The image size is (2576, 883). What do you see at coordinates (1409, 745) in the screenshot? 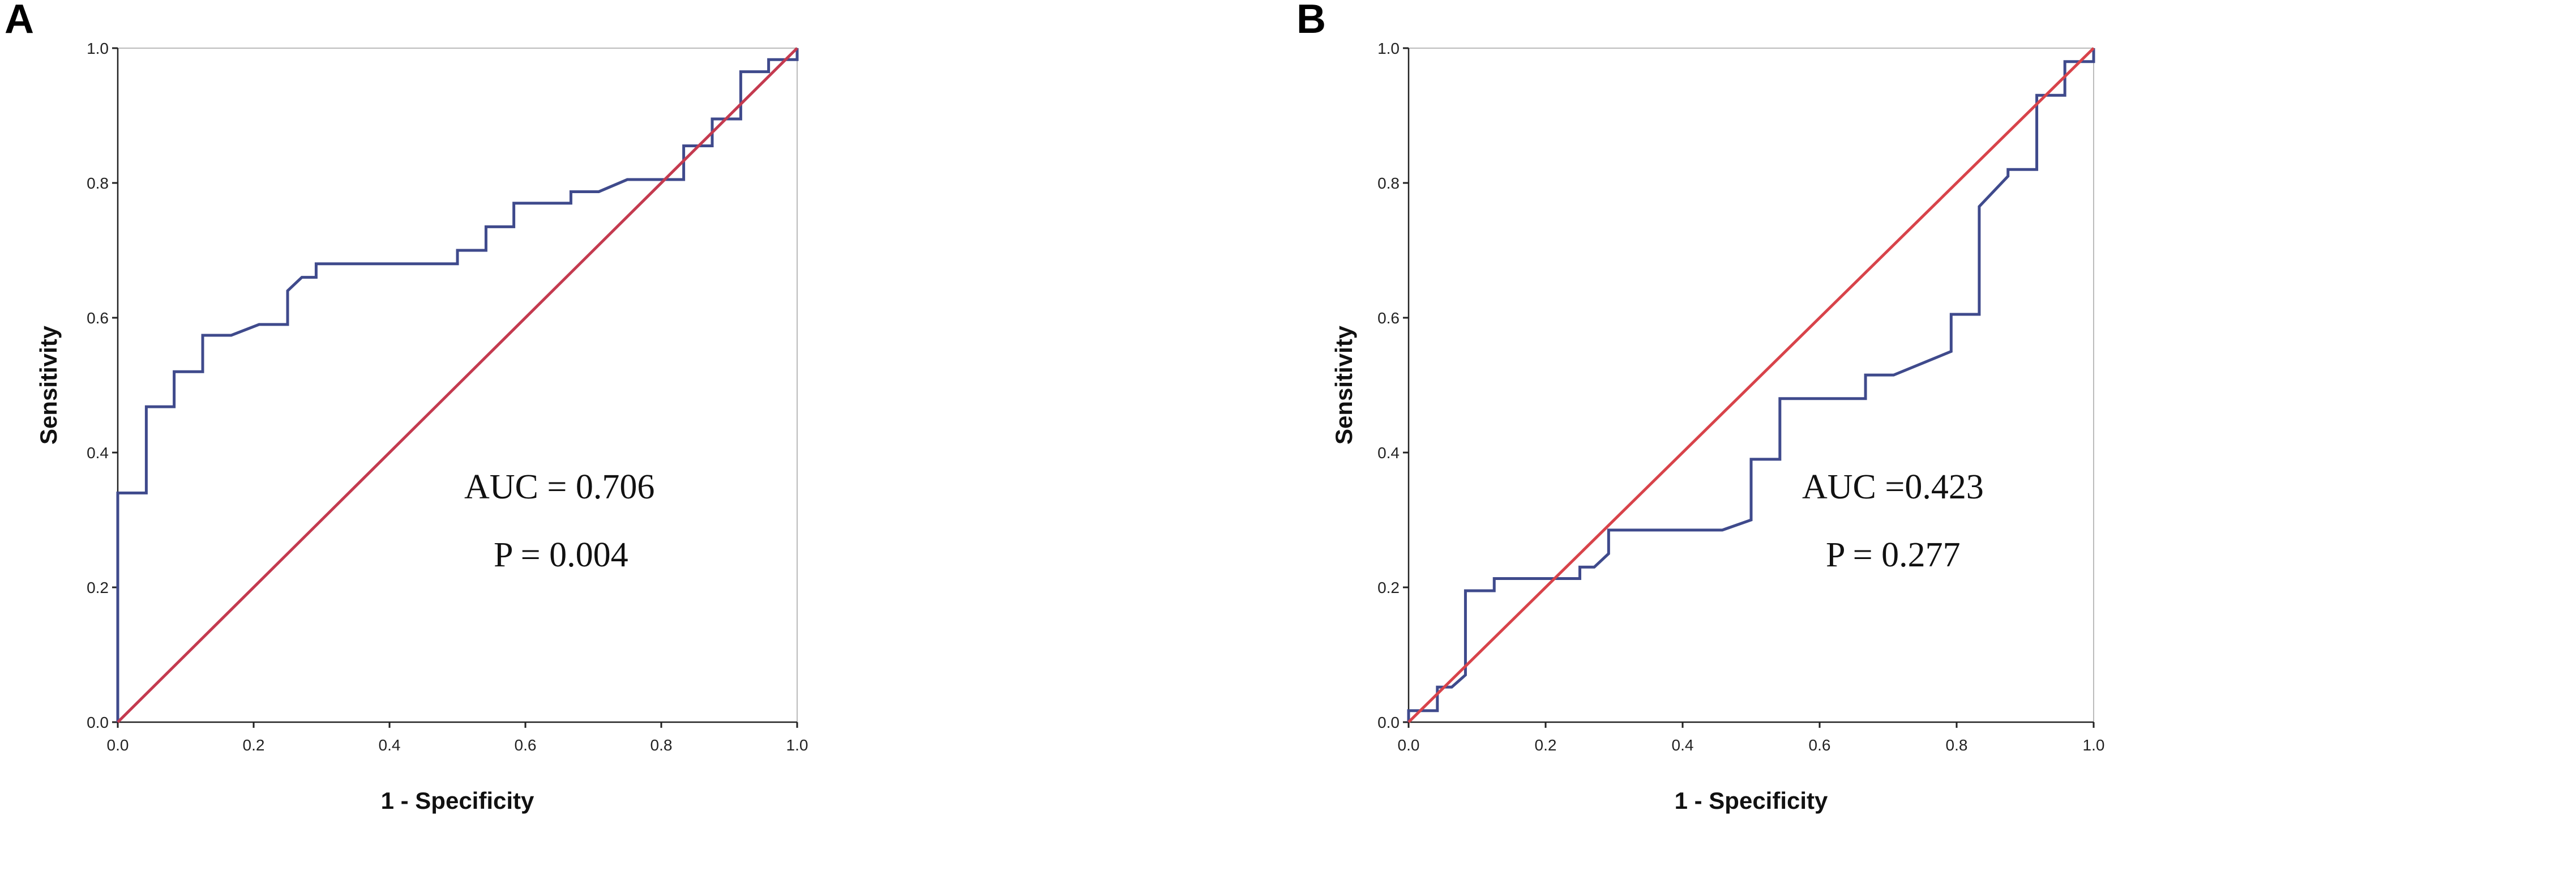
I see `x-tick-label-b: 0.0` at bounding box center [1409, 745].